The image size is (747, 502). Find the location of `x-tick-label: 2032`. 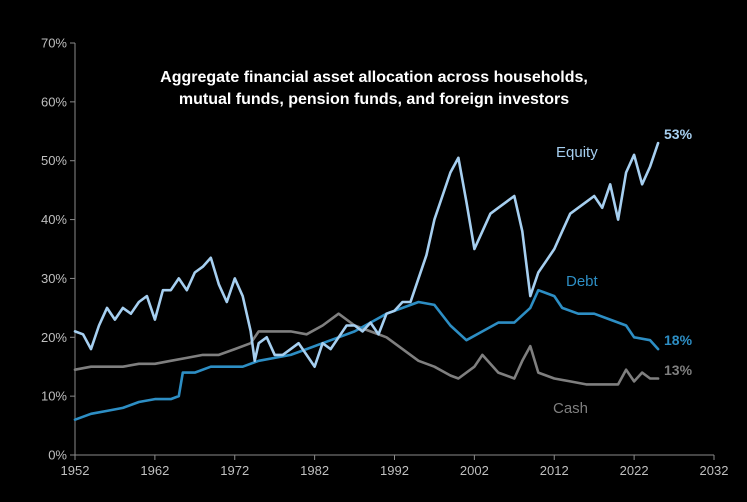

x-tick-label: 2032 is located at coordinates (714, 470).